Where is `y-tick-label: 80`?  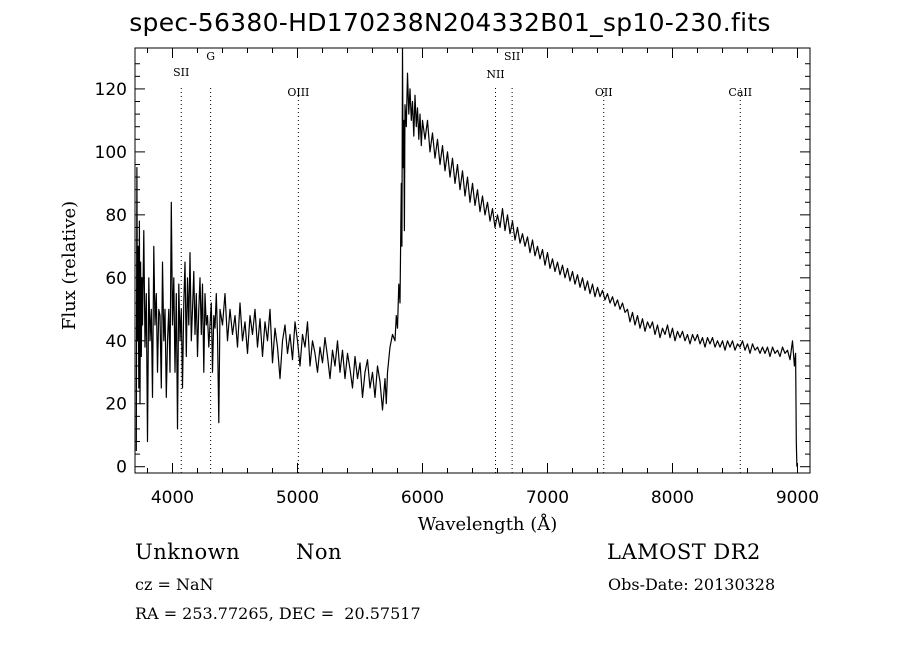 y-tick-label: 80 is located at coordinates (116, 216).